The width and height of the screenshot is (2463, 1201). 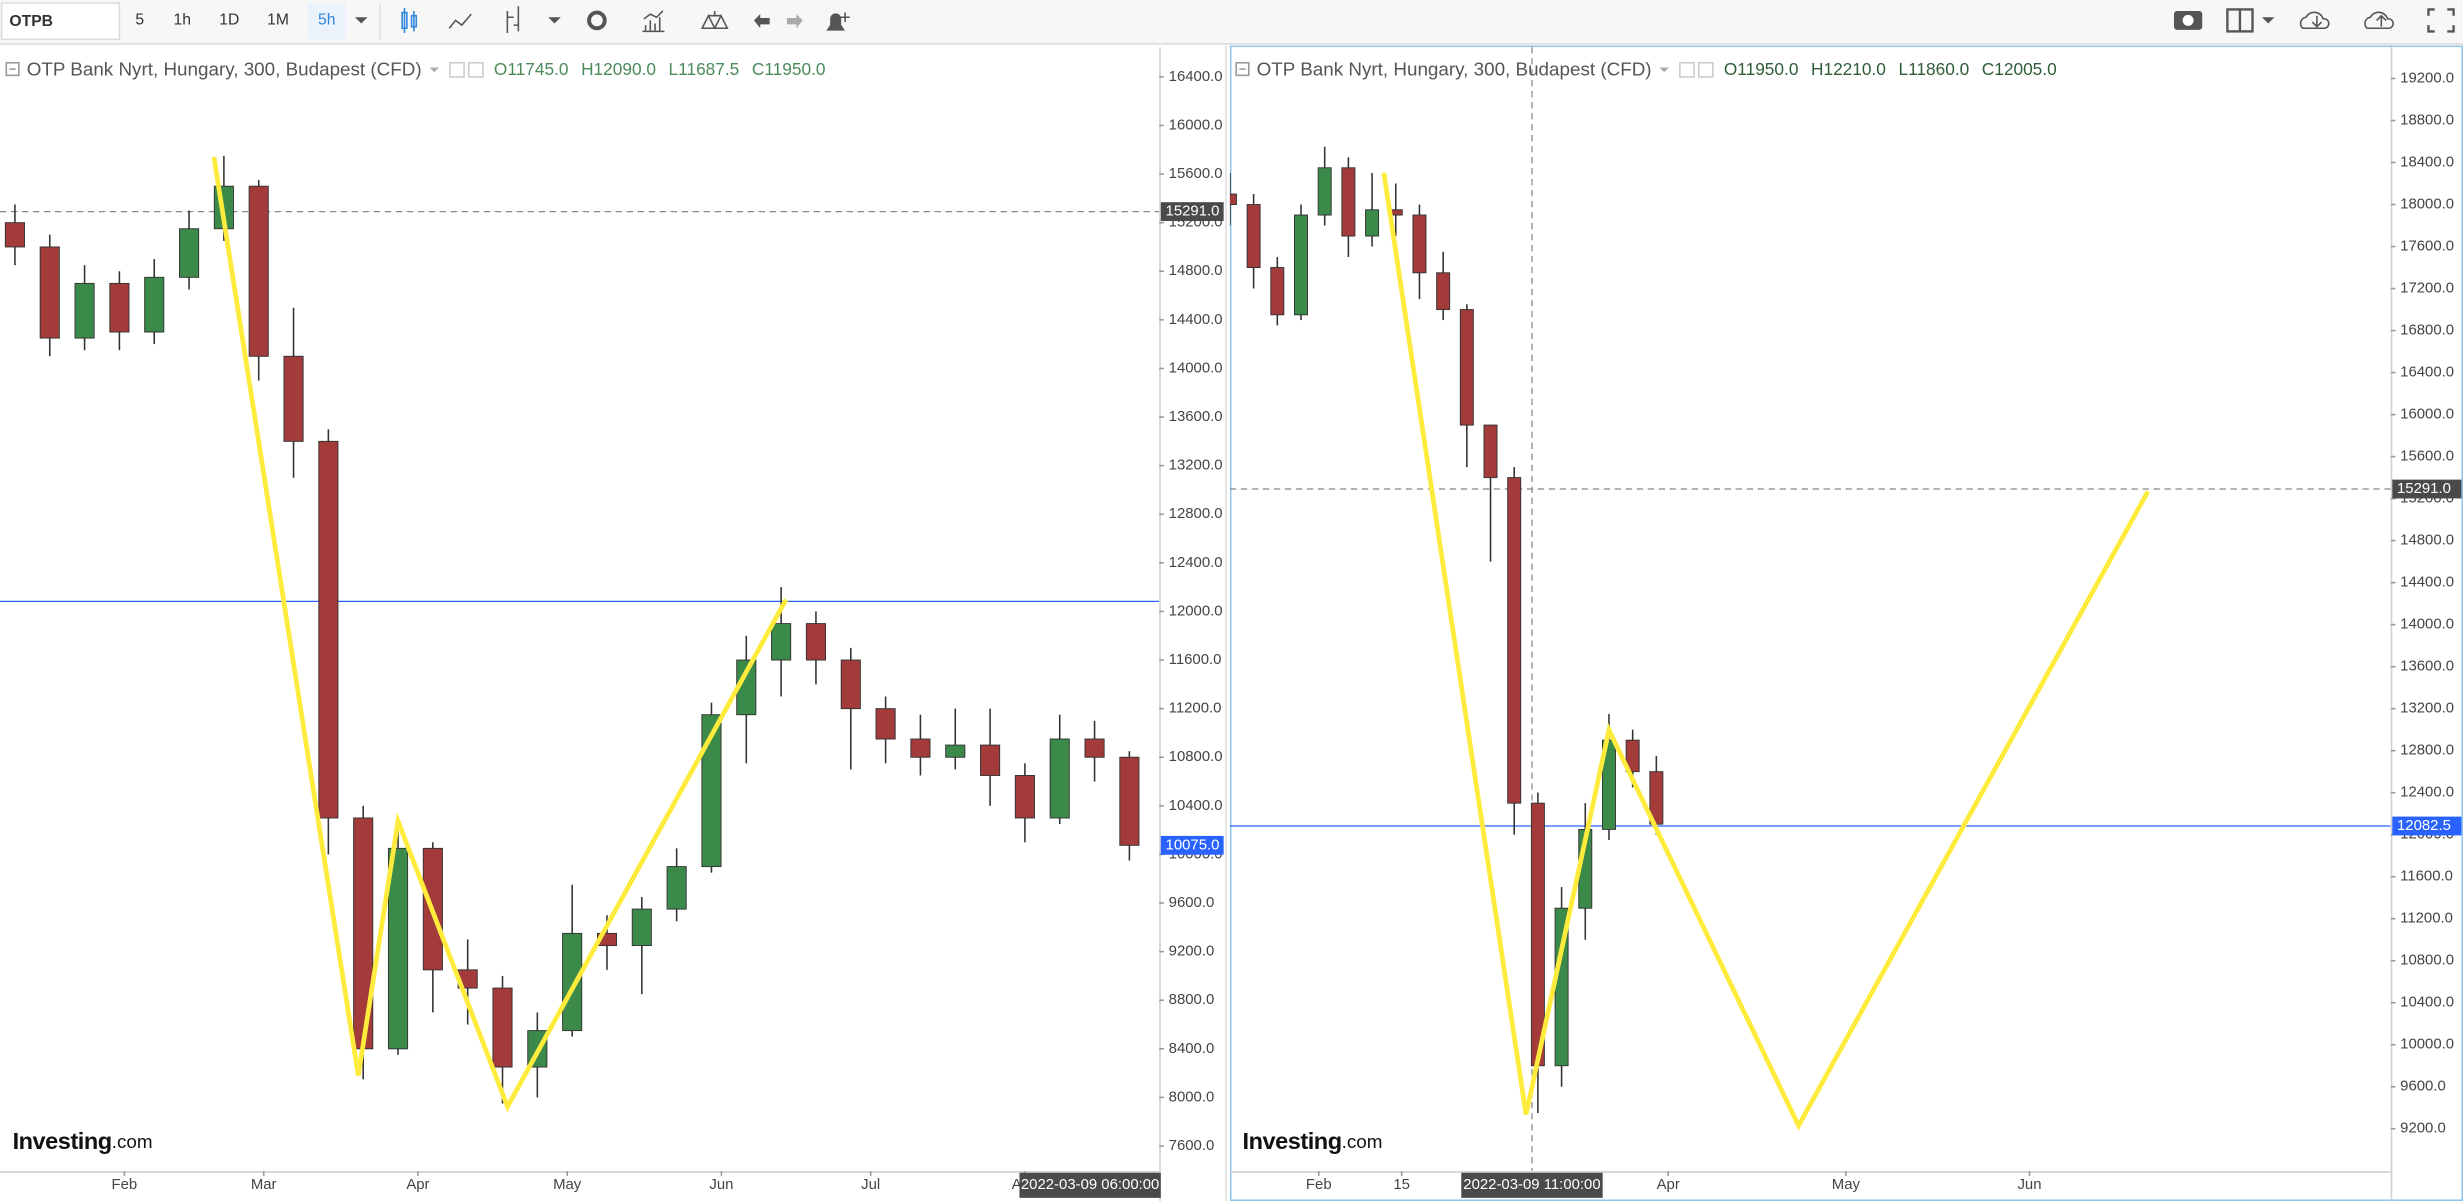 What do you see at coordinates (2426, 919) in the screenshot?
I see `y-tick-label: 11200.0` at bounding box center [2426, 919].